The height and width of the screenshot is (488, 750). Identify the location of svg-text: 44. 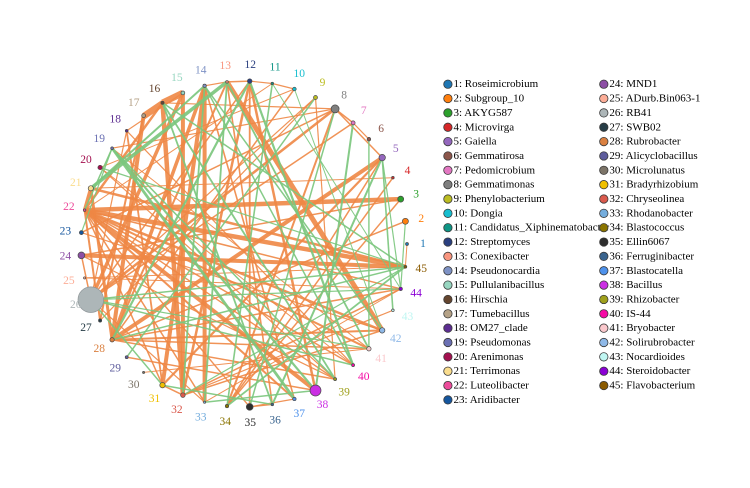
(416, 293).